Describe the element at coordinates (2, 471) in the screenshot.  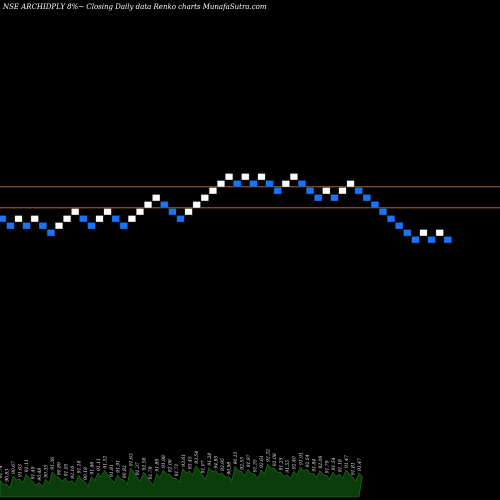
I see `volume-label-1: 91.74` at that location.